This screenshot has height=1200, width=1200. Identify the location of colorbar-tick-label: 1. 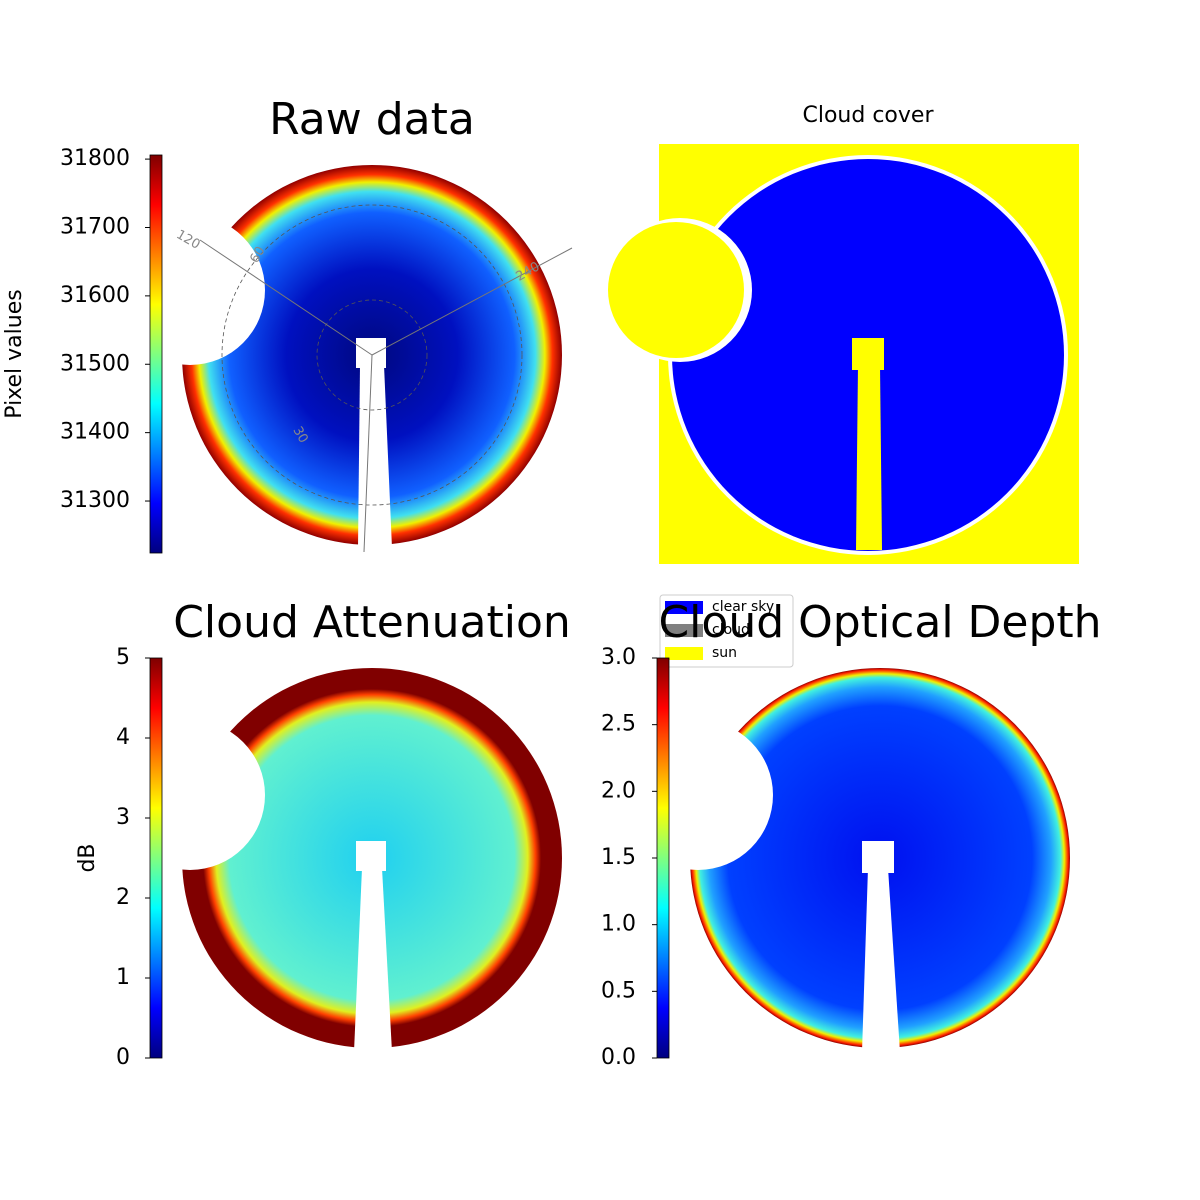
(123, 977).